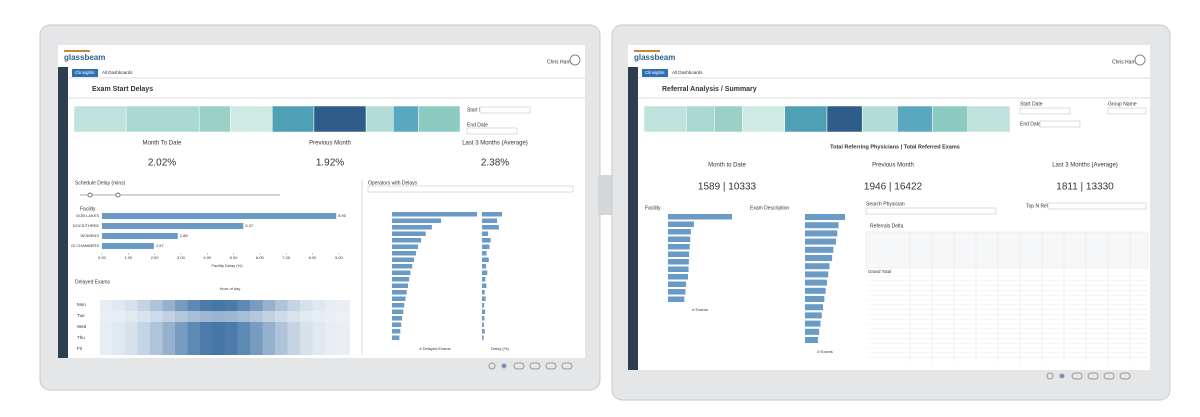 Image resolution: width=1200 pixels, height=417 pixels. I want to click on end-date-label: End Date, so click(477, 125).